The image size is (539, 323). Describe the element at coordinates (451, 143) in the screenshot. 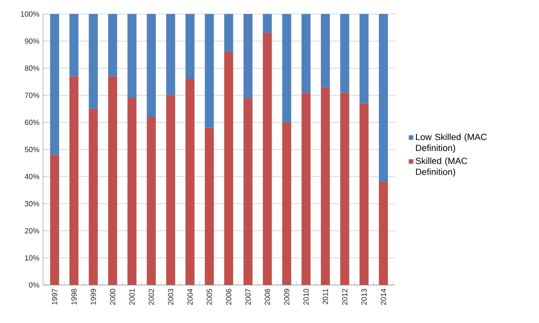

I see `legend-label: Low Skilled (MAC Definition)` at that location.